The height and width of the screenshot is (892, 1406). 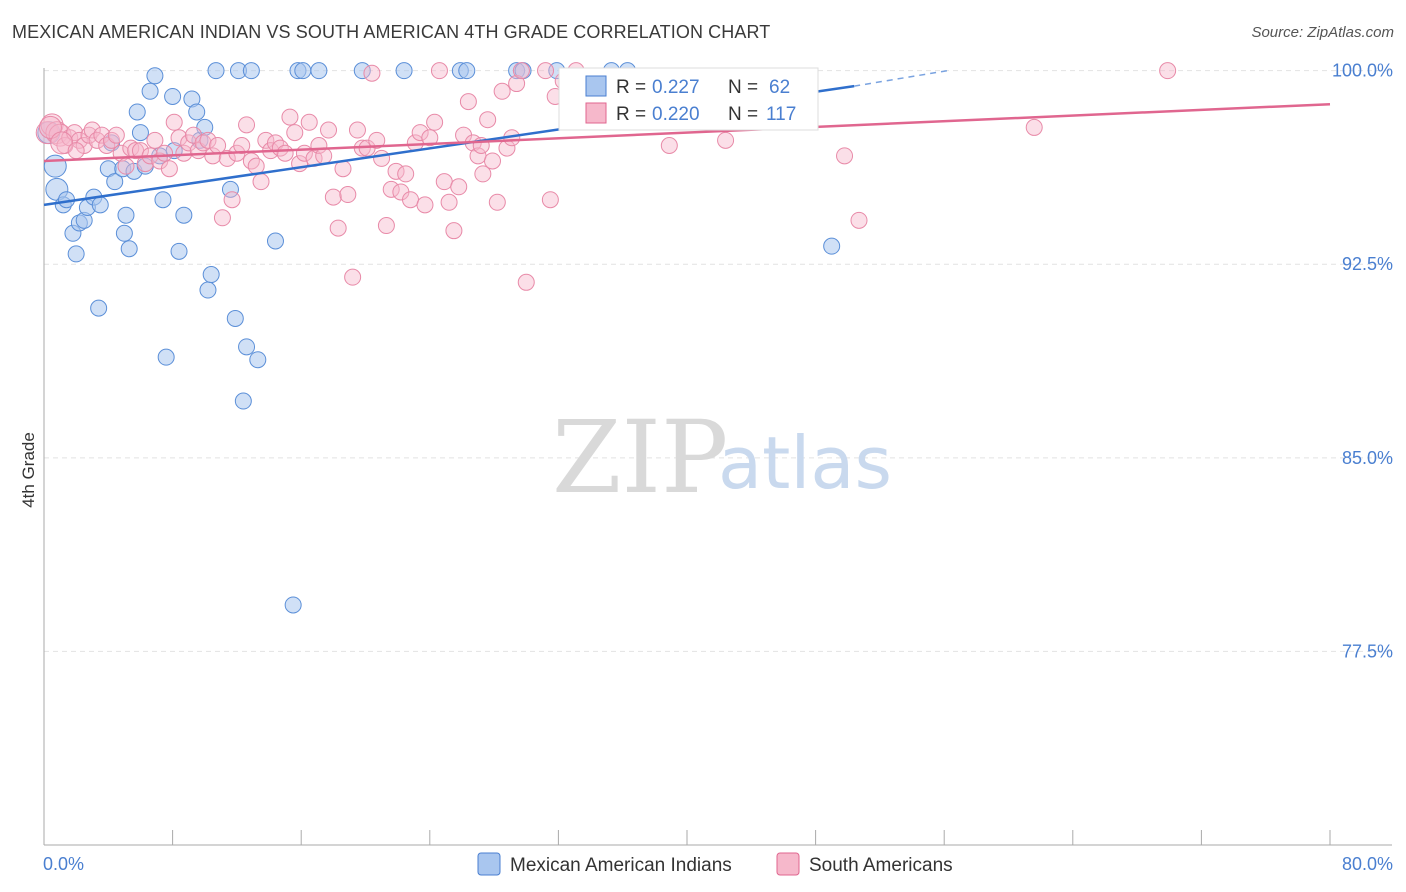 I want to click on y-tick-labels: 77.5% 85.0% 92.5% 100.0%, so click(x=1362, y=361).